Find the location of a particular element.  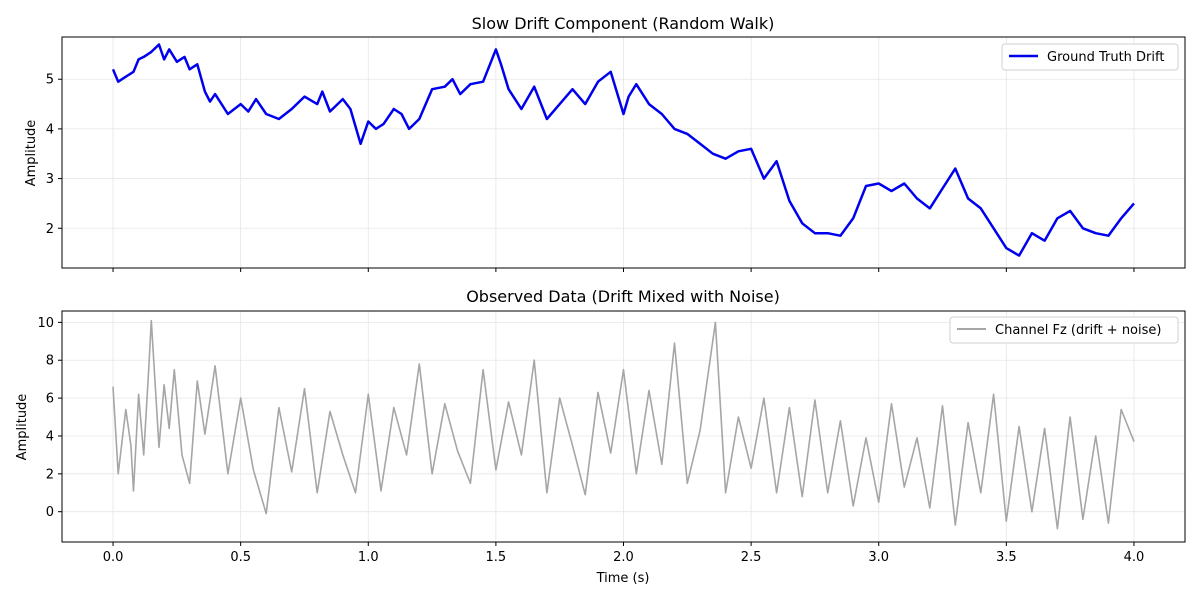

drift-y-tick-label: 3 is located at coordinates (50, 179).